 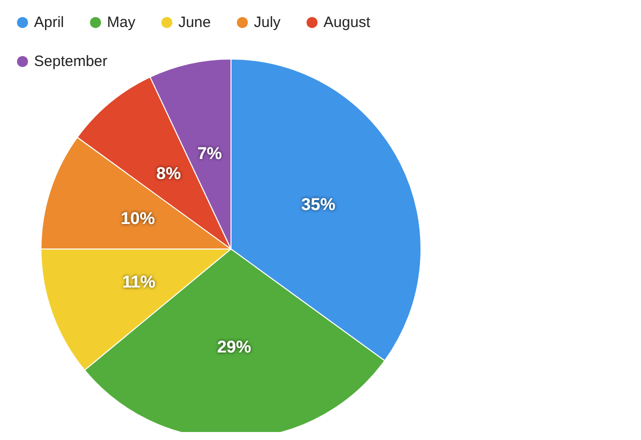 I want to click on legend-label: July, so click(x=268, y=22).